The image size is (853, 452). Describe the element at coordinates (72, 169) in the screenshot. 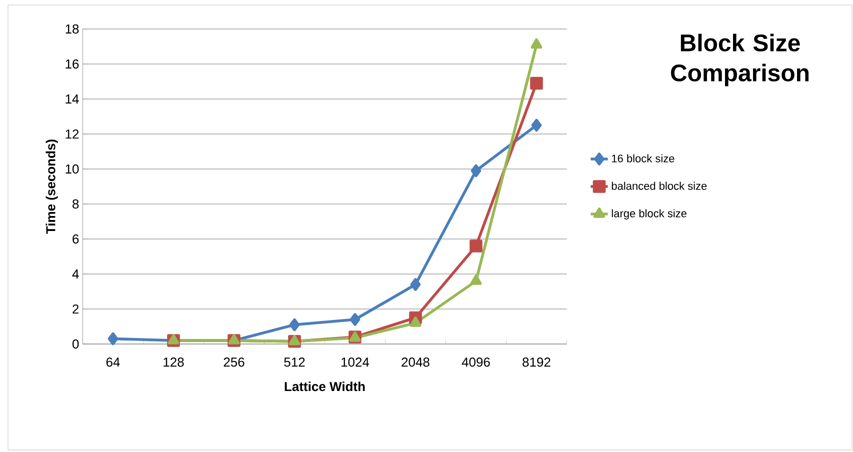

I see `y-tick-label: 10` at that location.